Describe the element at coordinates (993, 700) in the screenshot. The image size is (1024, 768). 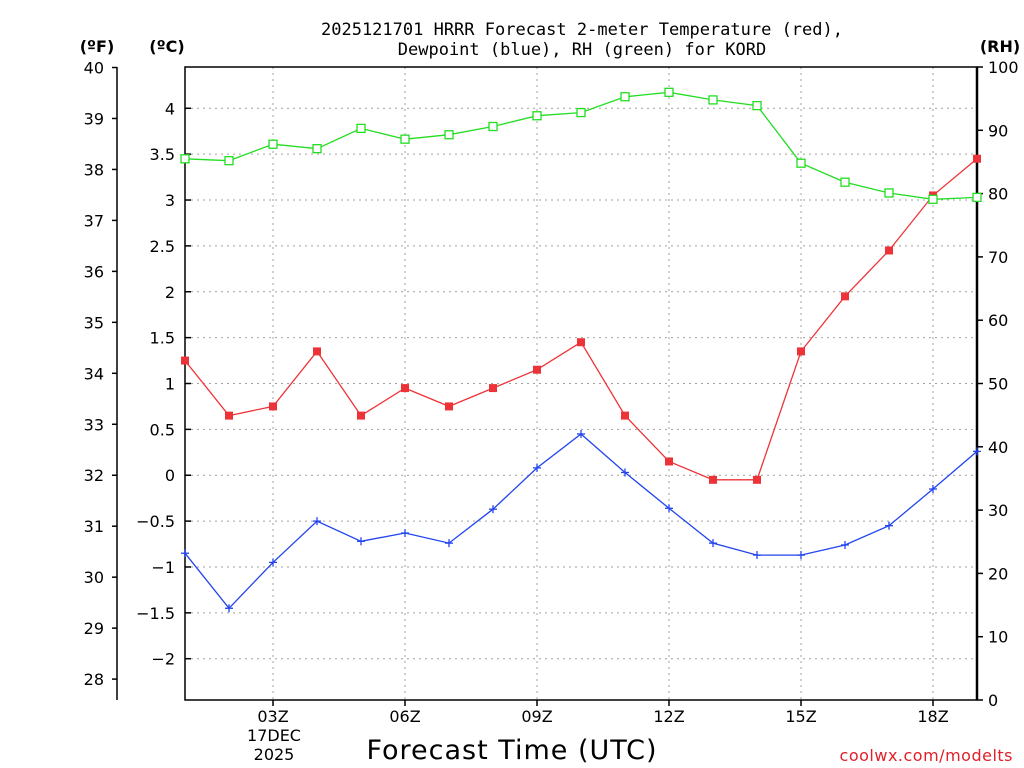
I see `rh-tick-label: 0` at that location.